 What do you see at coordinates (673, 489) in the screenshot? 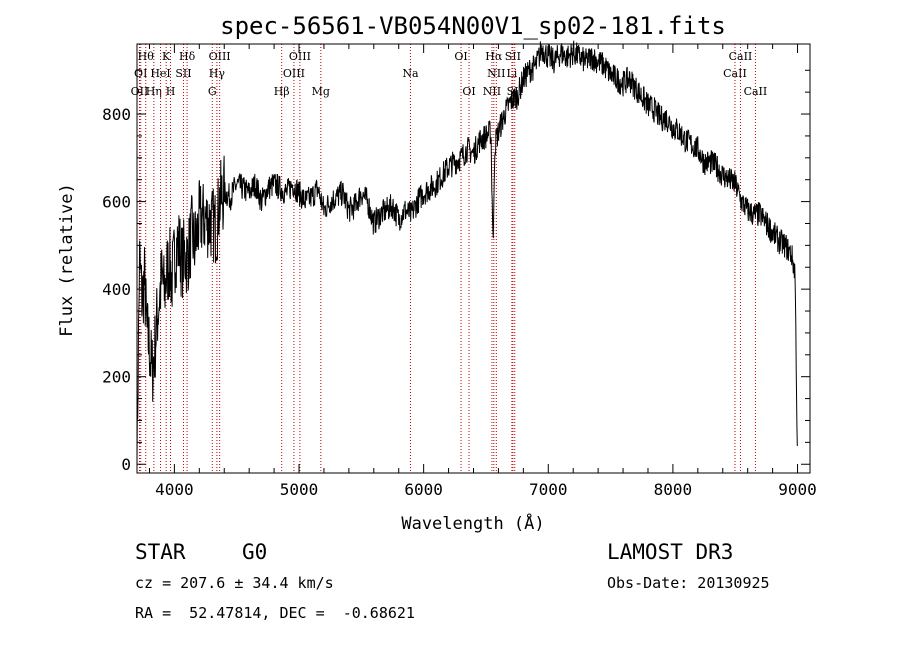
I see `x-tick-label-4: 8000` at bounding box center [673, 489].